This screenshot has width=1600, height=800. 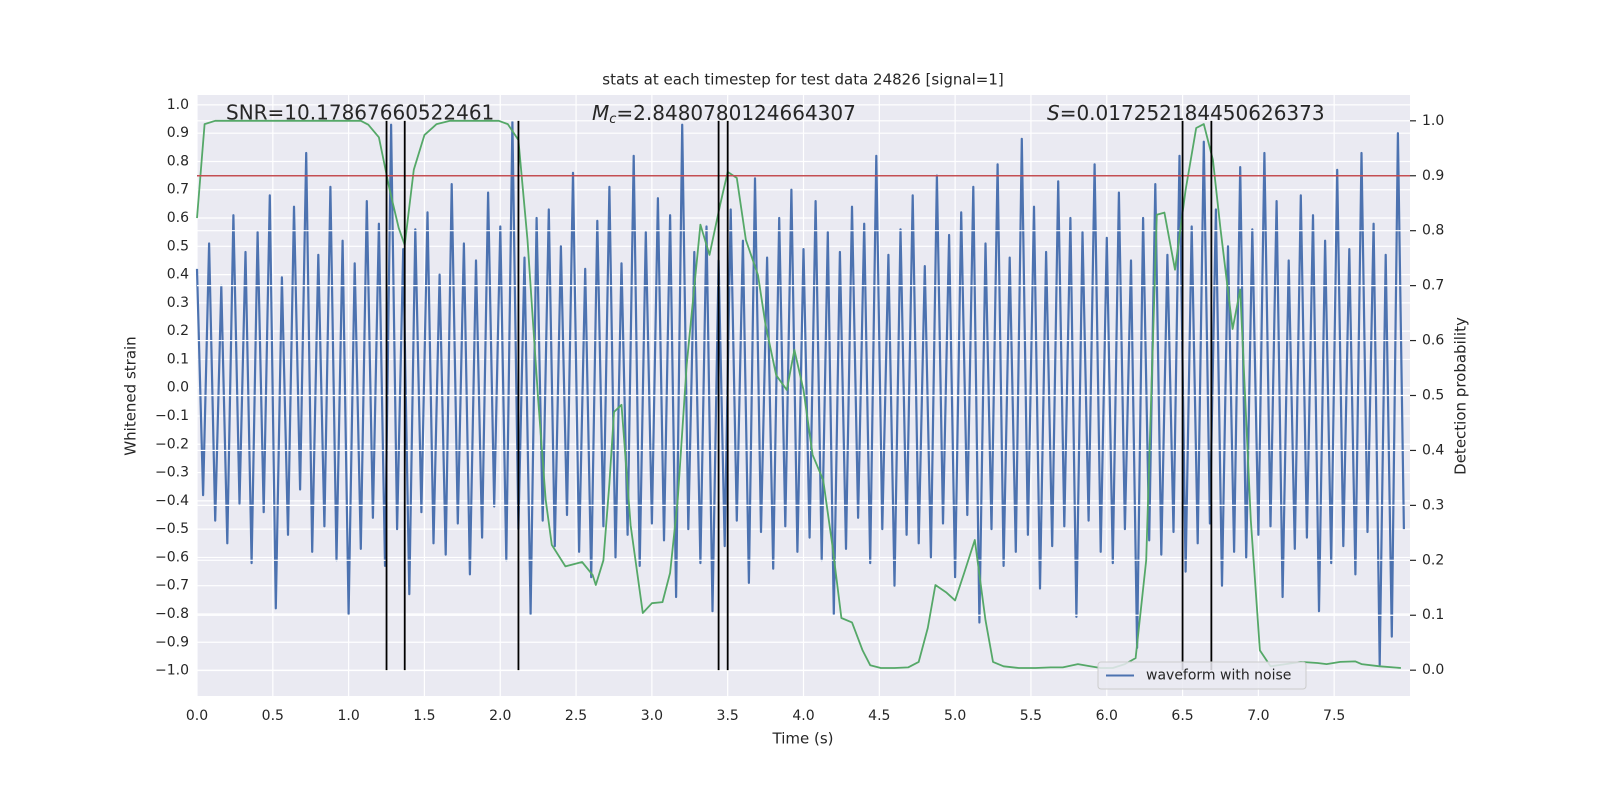 What do you see at coordinates (1182, 716) in the screenshot?
I see `x-tick-label: 6.5` at bounding box center [1182, 716].